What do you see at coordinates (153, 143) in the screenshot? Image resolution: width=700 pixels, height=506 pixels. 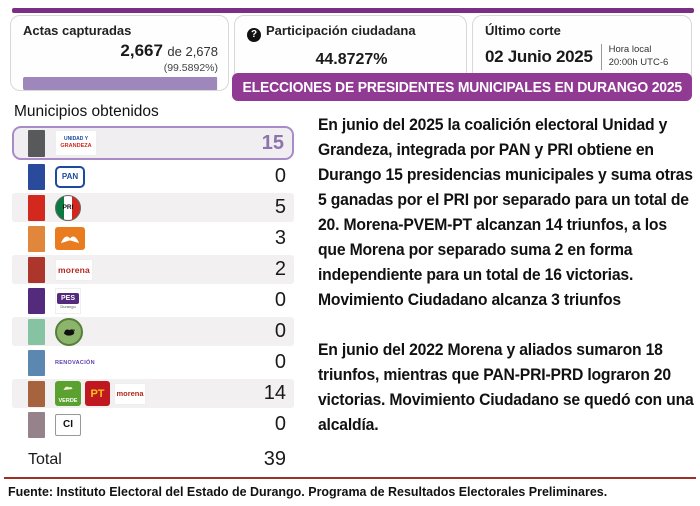 I see `party-row: UNIDAD Y GRANDEZA 15` at bounding box center [153, 143].